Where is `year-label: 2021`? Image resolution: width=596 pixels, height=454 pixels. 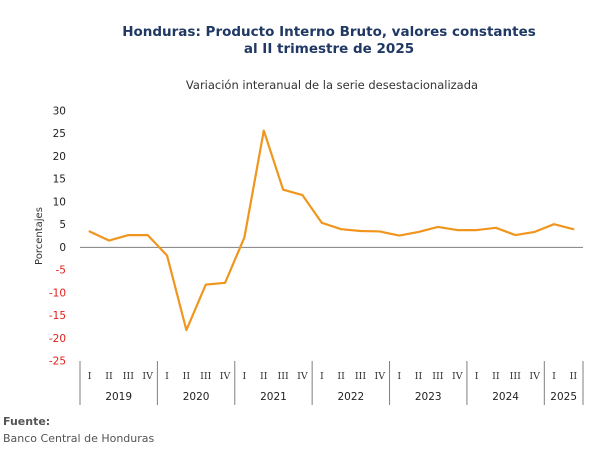
year-label: 2021 is located at coordinates (273, 397).